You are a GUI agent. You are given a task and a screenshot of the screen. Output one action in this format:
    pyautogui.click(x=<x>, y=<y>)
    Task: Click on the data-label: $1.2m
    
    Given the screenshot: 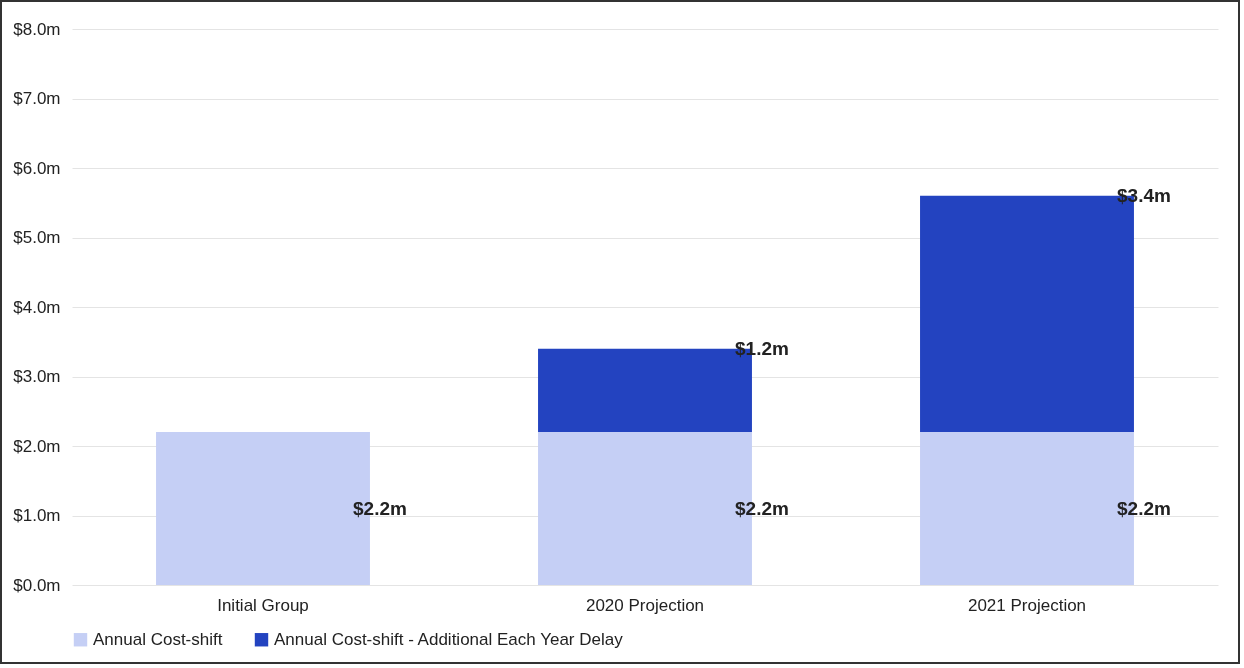 What is the action you would take?
    pyautogui.click(x=762, y=348)
    